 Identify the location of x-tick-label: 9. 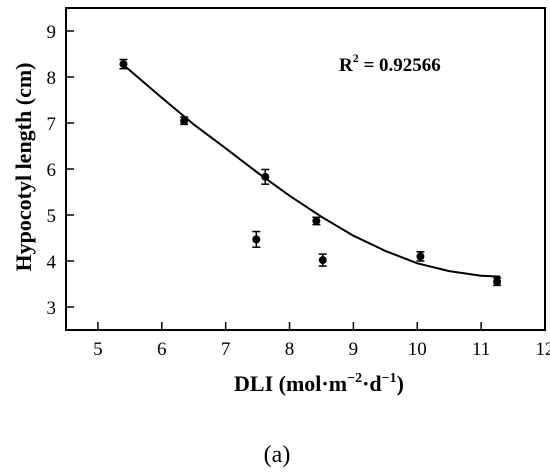
(354, 349).